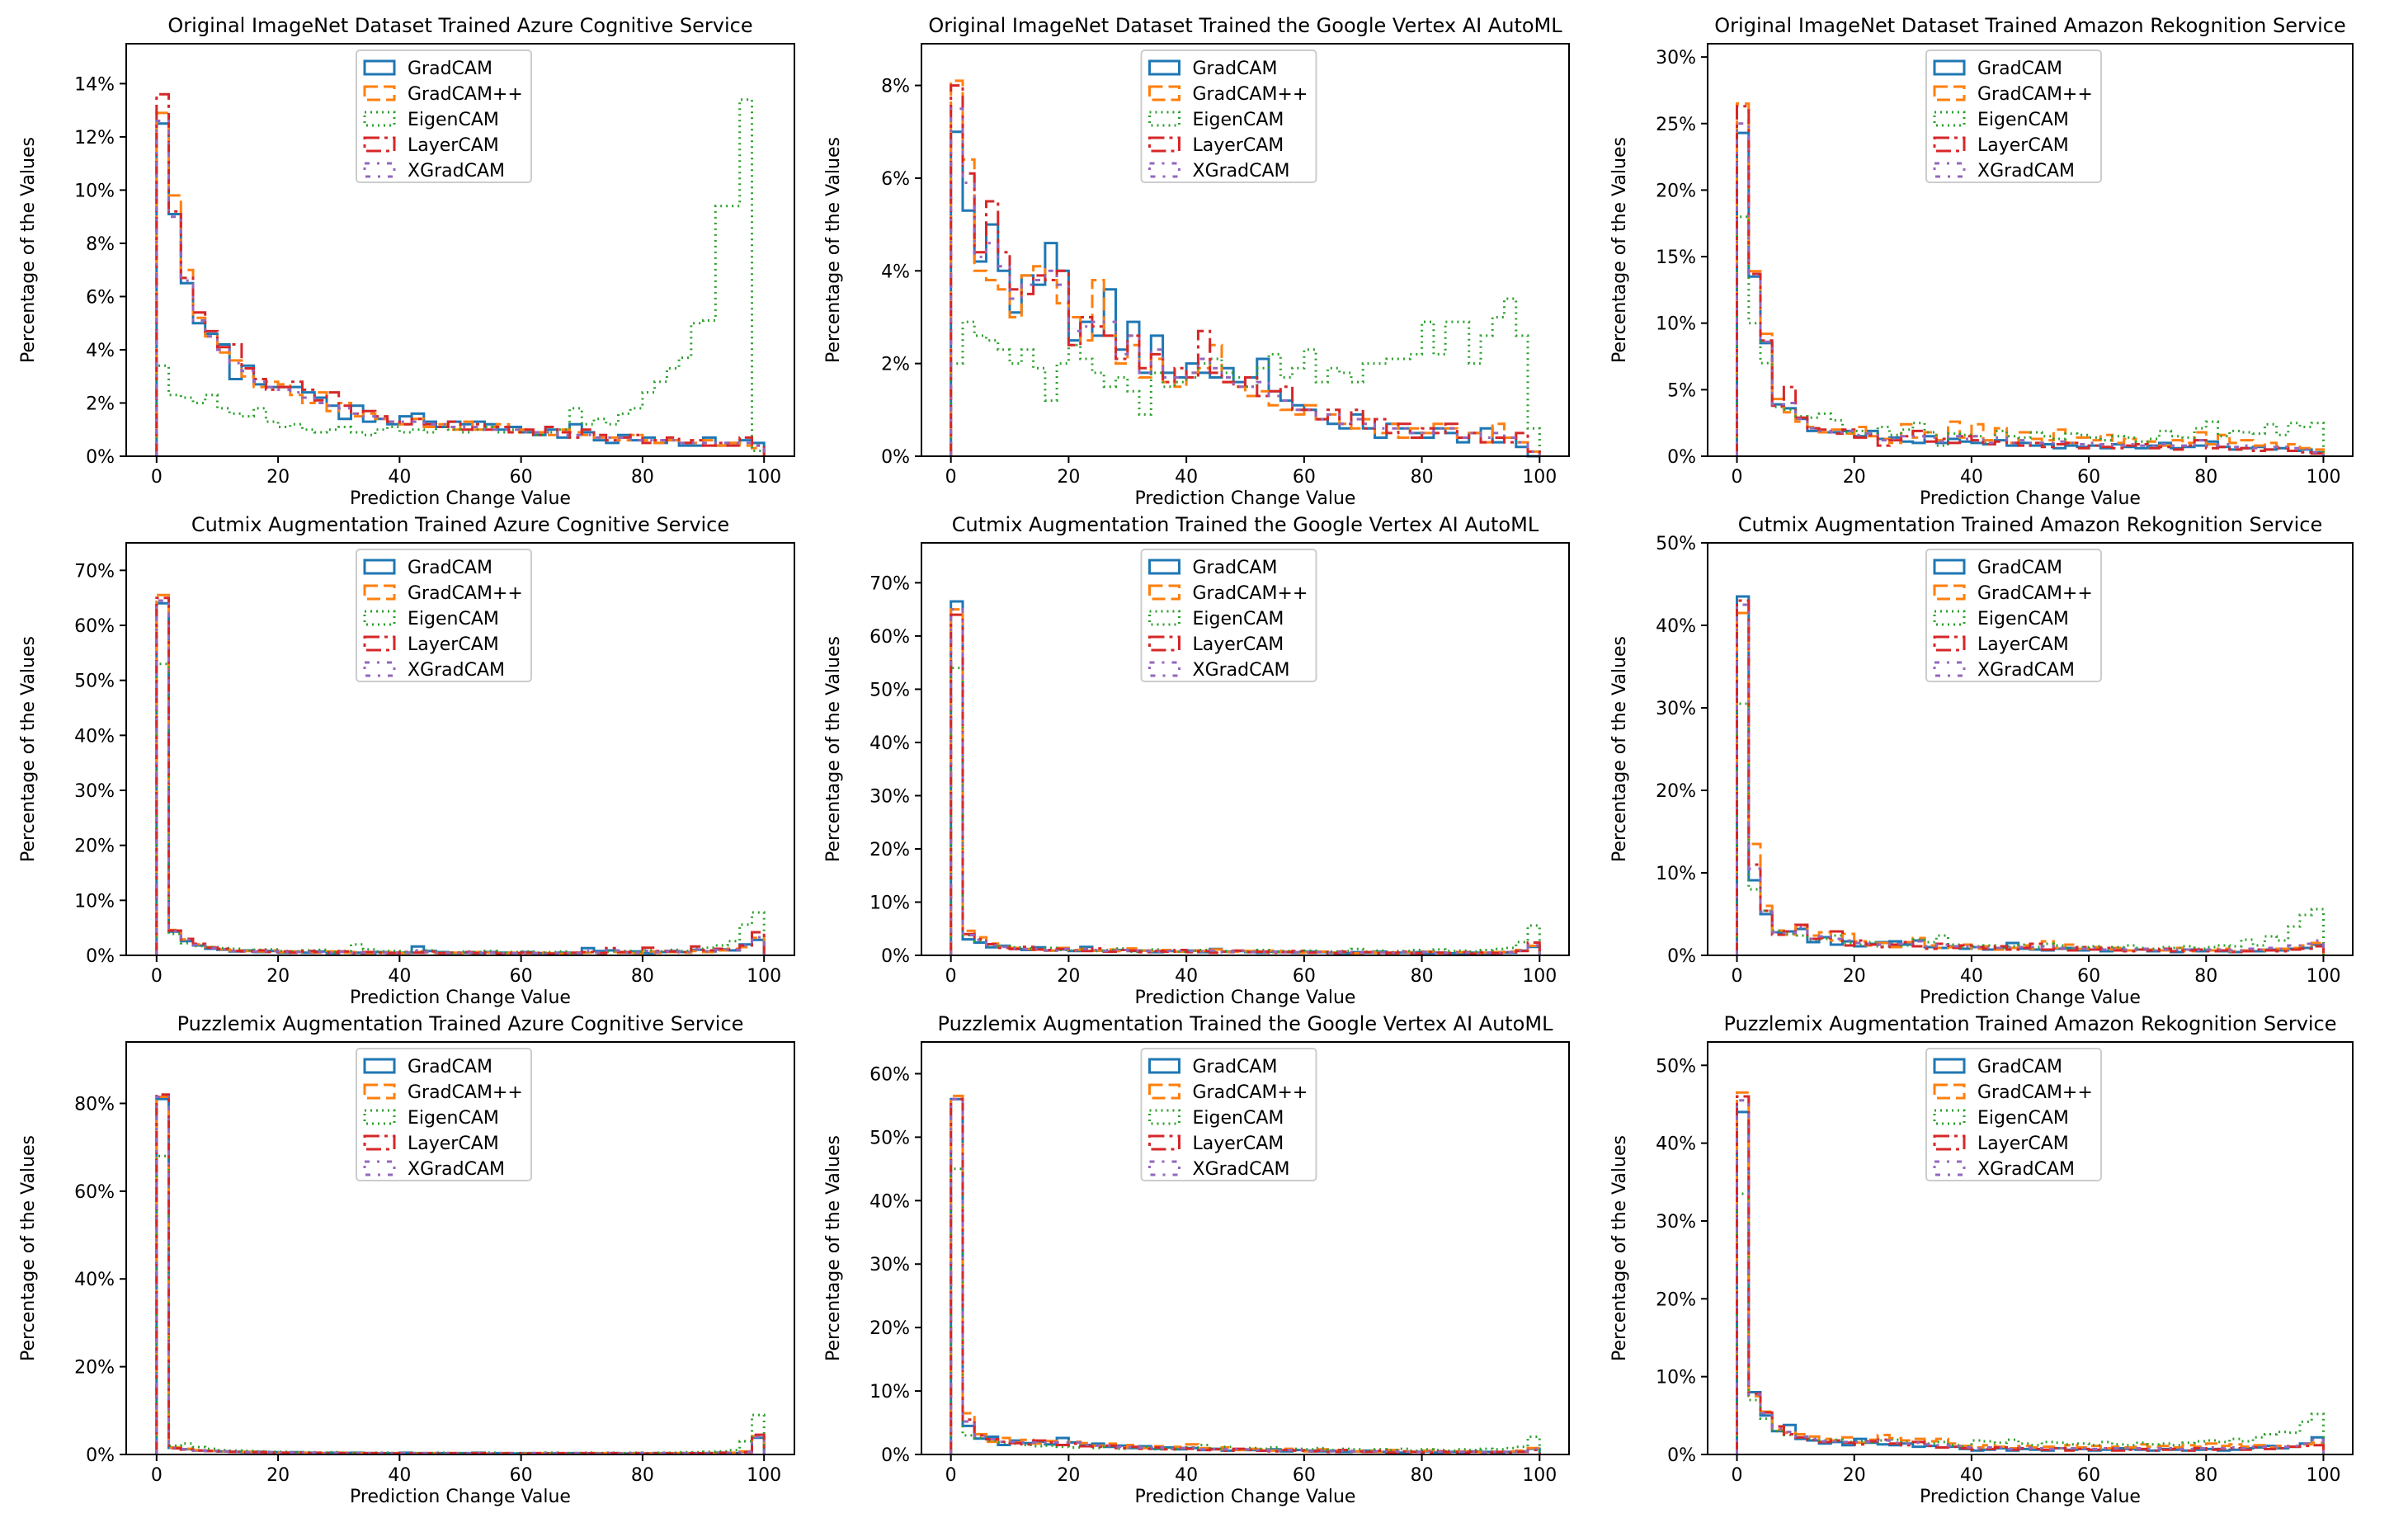  I want to click on x-tick-label: 40, so click(399, 976).